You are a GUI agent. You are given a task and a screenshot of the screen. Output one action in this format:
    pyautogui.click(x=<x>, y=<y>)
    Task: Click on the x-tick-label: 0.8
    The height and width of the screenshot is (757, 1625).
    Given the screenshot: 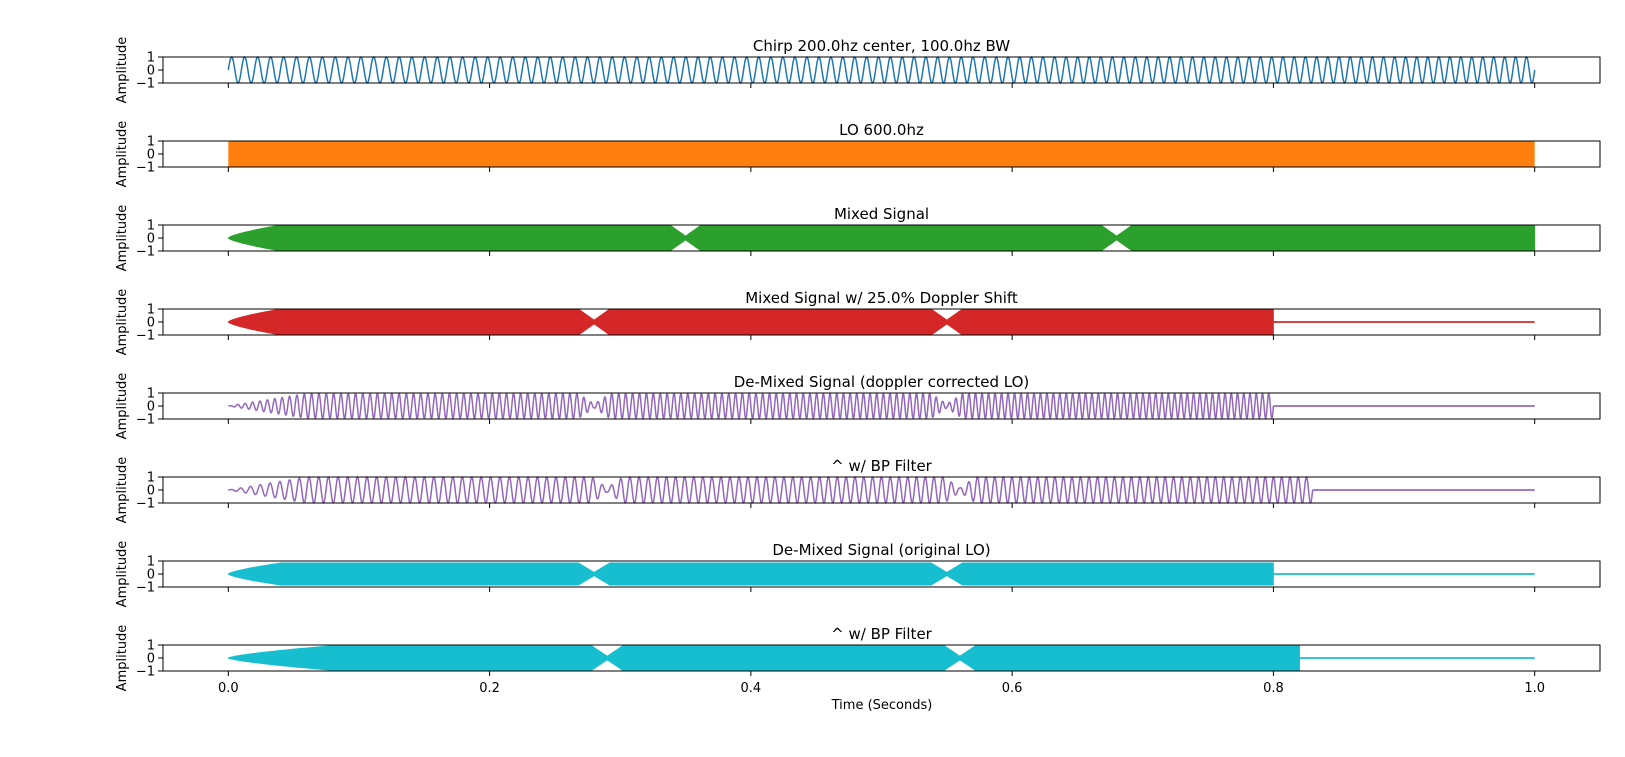 What is the action you would take?
    pyautogui.click(x=1273, y=688)
    